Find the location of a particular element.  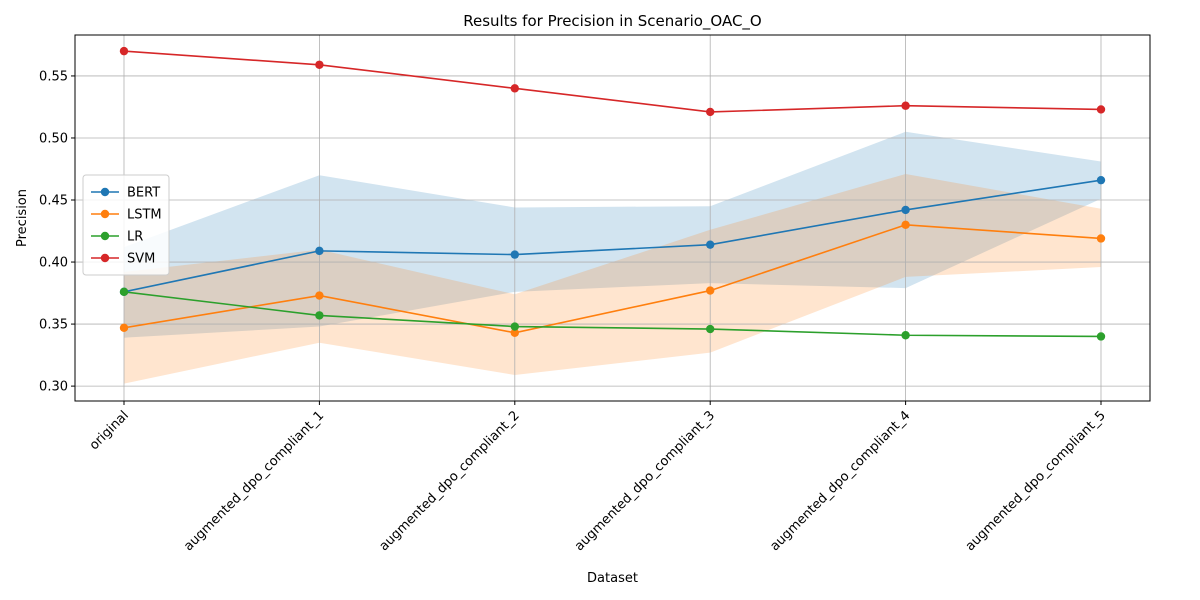

chart-title: Results for Precision in Scenario_OAC_O is located at coordinates (612, 21).